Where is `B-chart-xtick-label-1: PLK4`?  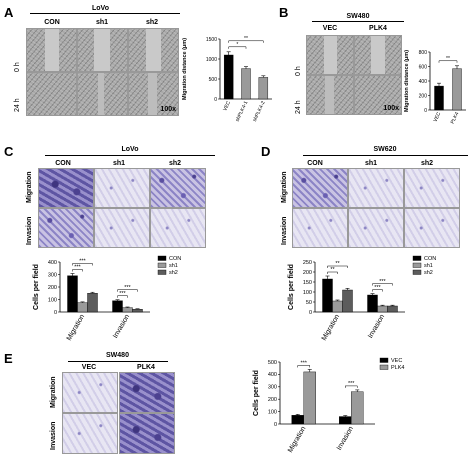 B-chart-xtick-label-1: PLK4 is located at coordinates (455, 118).